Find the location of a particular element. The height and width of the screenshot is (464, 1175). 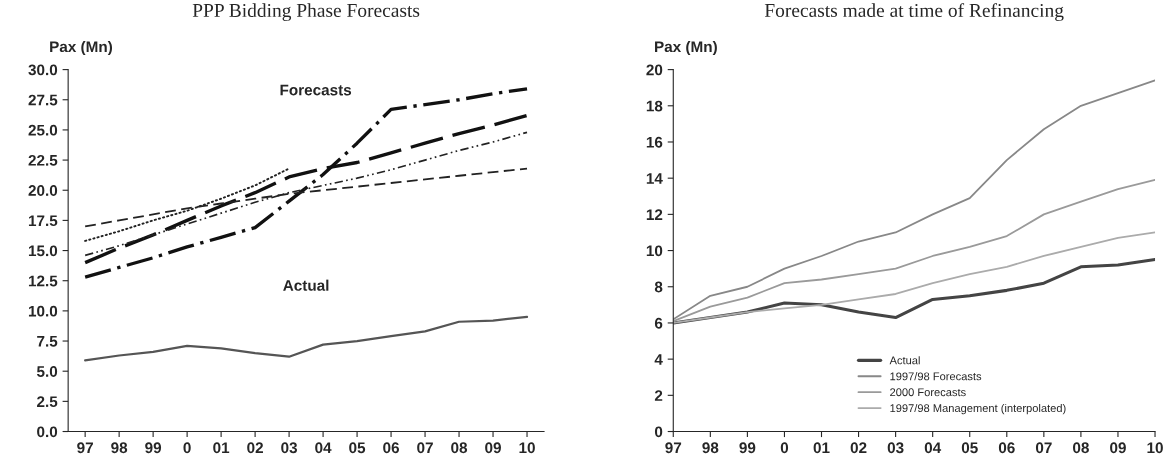

y-tick-label: 14 is located at coordinates (654, 178).